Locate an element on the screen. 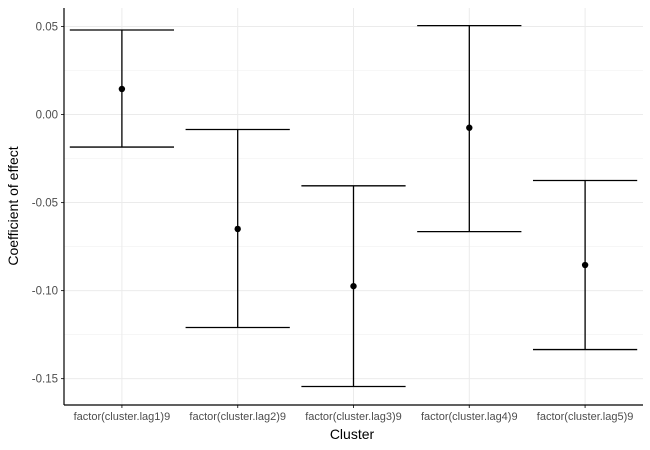 The image size is (650, 450). y-tick-label: -0.10 is located at coordinates (45, 292).